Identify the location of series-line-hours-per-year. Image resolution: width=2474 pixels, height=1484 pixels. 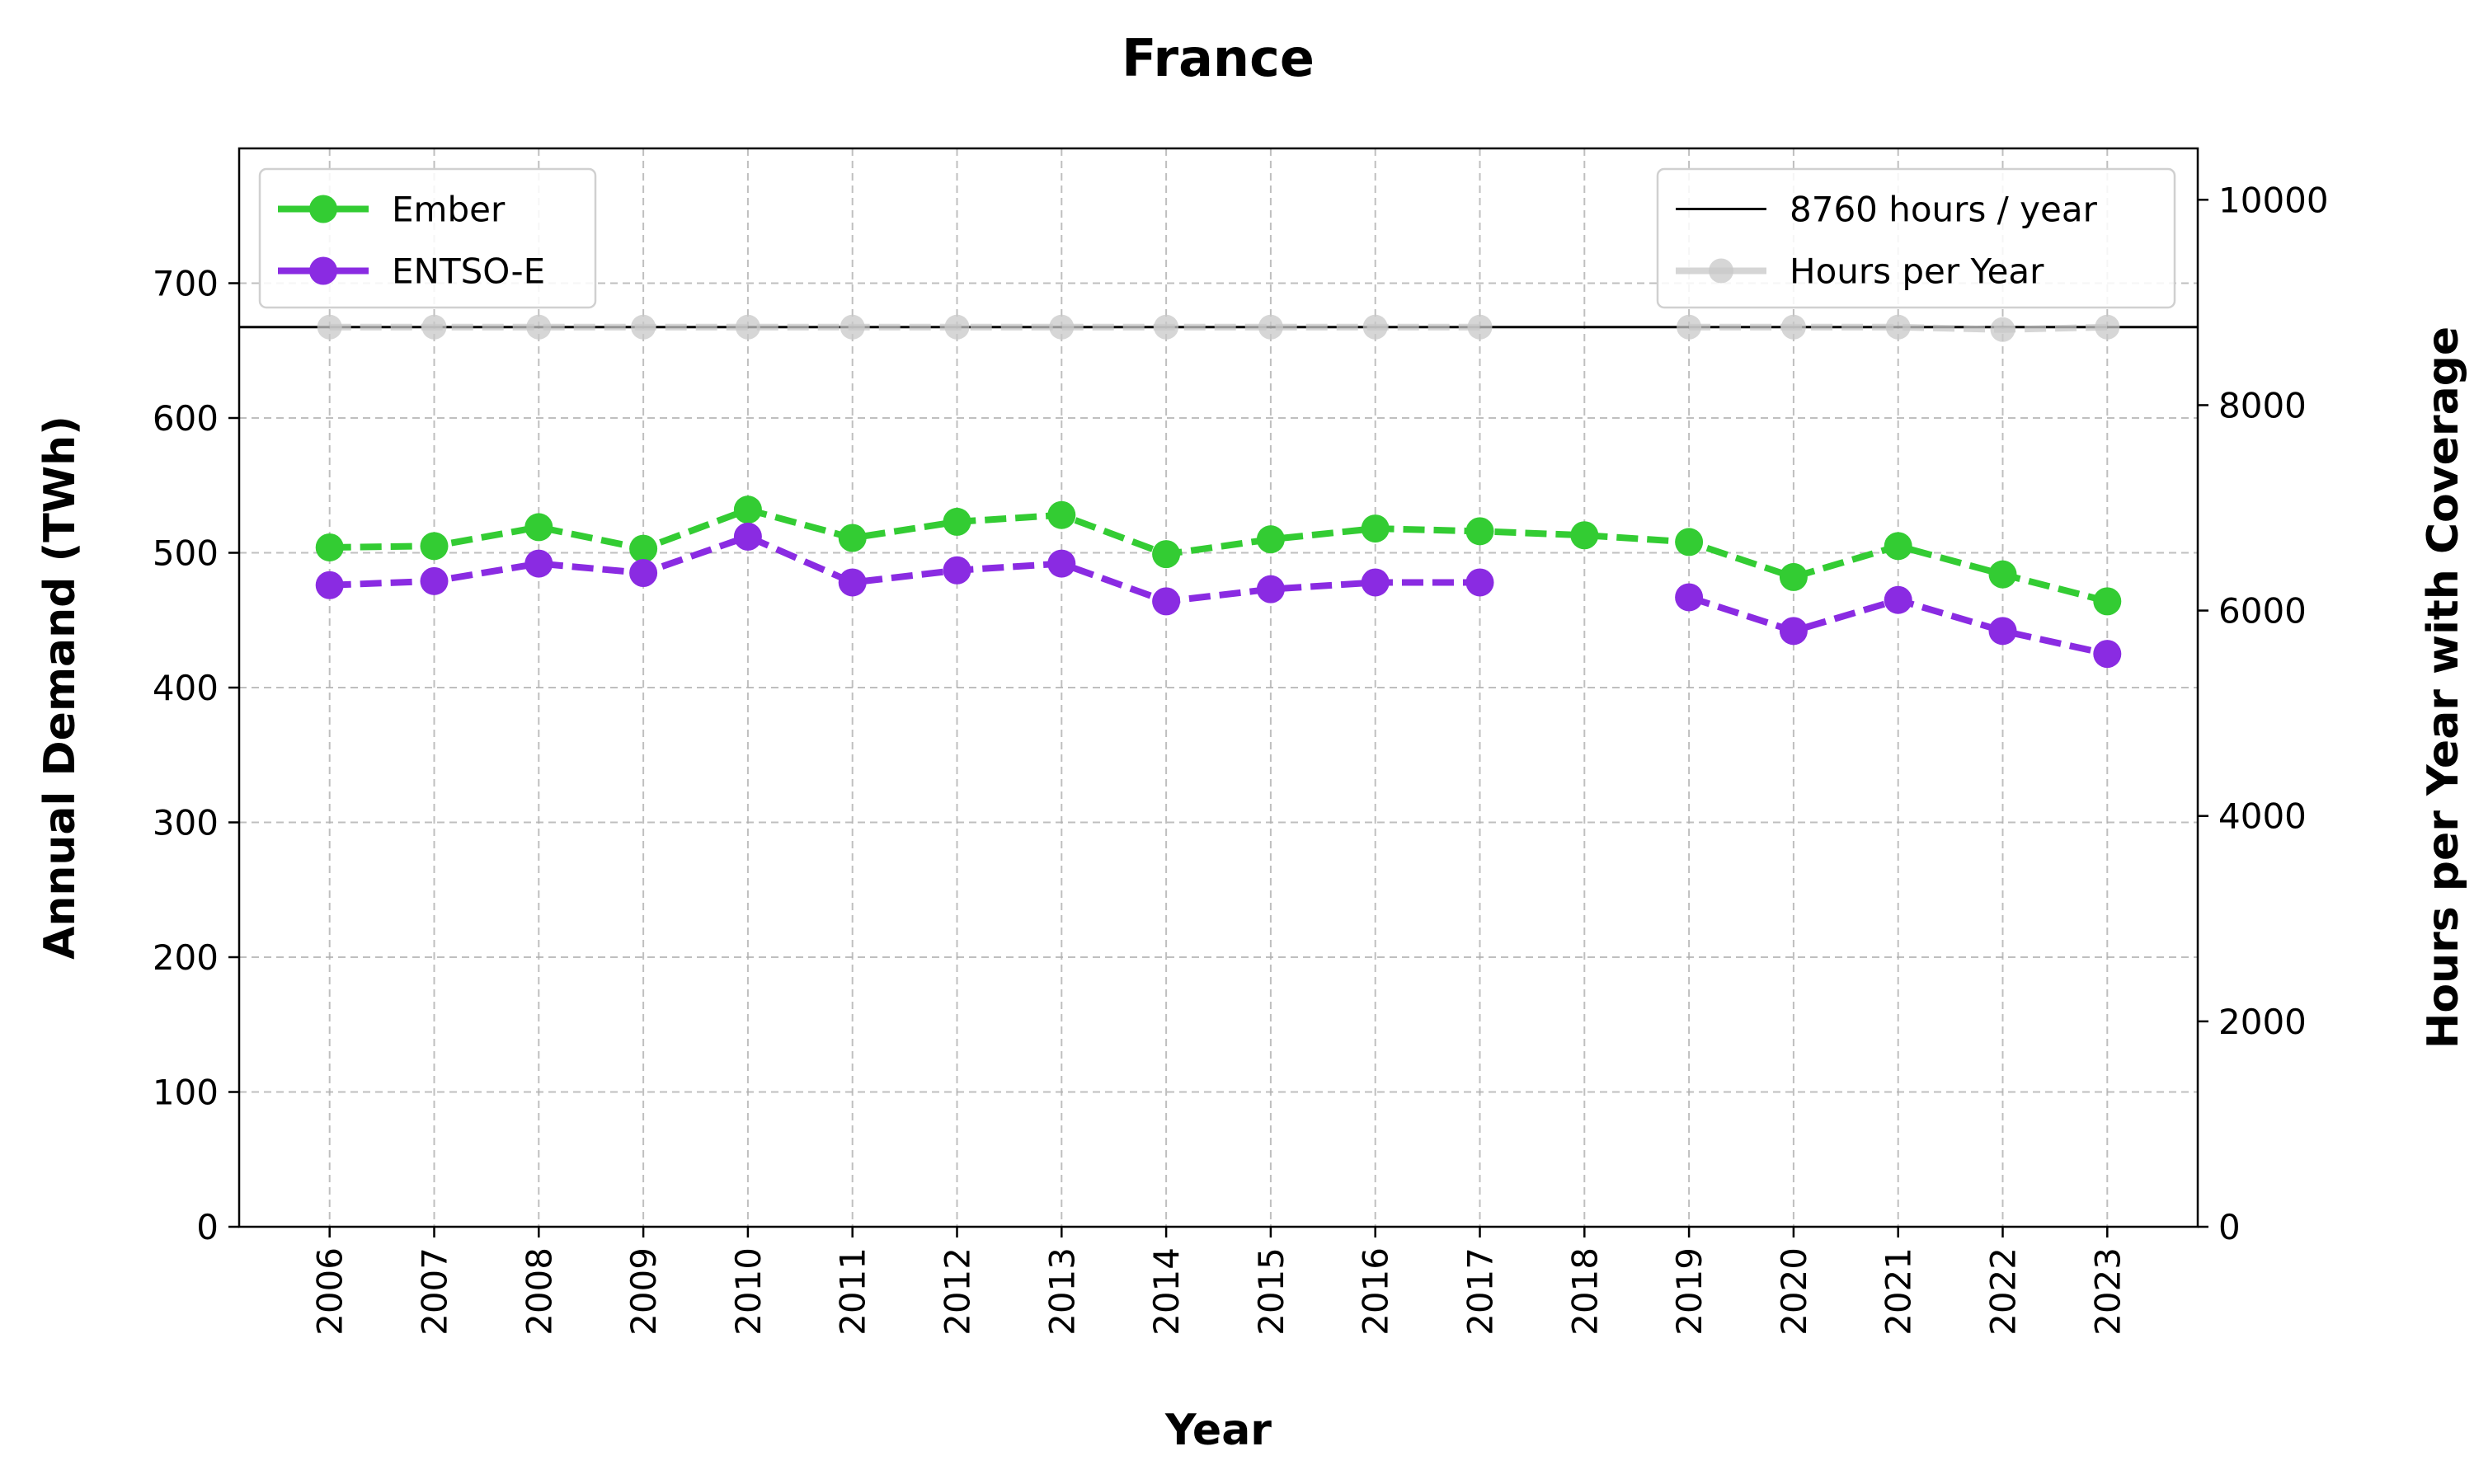
(1218, 328).